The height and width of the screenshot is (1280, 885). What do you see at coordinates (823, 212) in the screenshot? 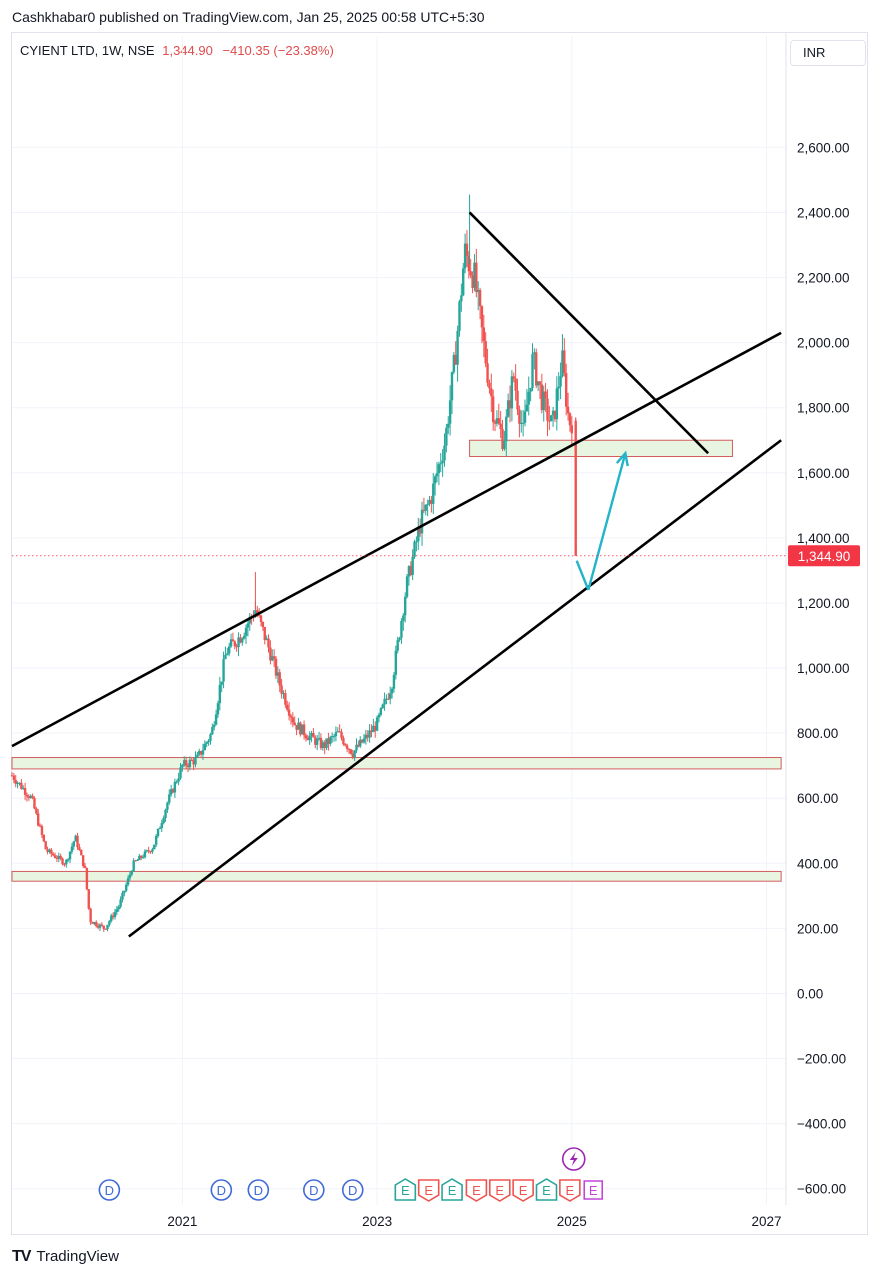
I see `y-tick-label: 2,400.00` at bounding box center [823, 212].